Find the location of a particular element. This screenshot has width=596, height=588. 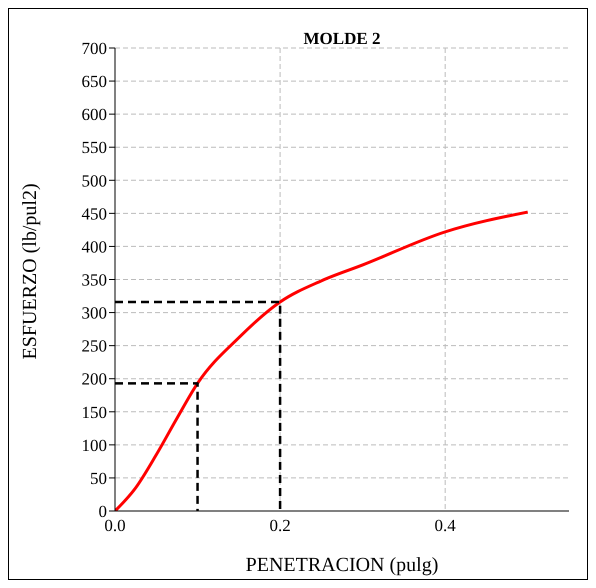

chart-title: MOLDE 2 is located at coordinates (342, 39).